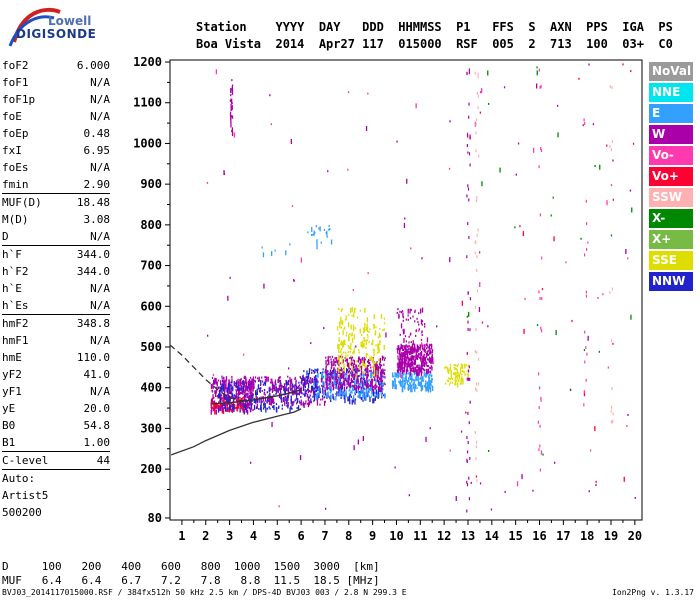 This screenshot has width=700, height=600. I want to click on param-value: 6.000, so click(93, 65).